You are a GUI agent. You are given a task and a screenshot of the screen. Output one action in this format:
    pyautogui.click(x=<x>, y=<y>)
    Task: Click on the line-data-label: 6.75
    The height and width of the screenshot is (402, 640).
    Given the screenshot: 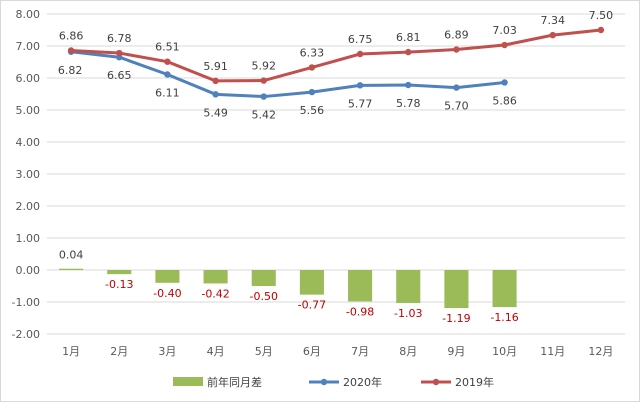 What is the action you would take?
    pyautogui.click(x=360, y=39)
    